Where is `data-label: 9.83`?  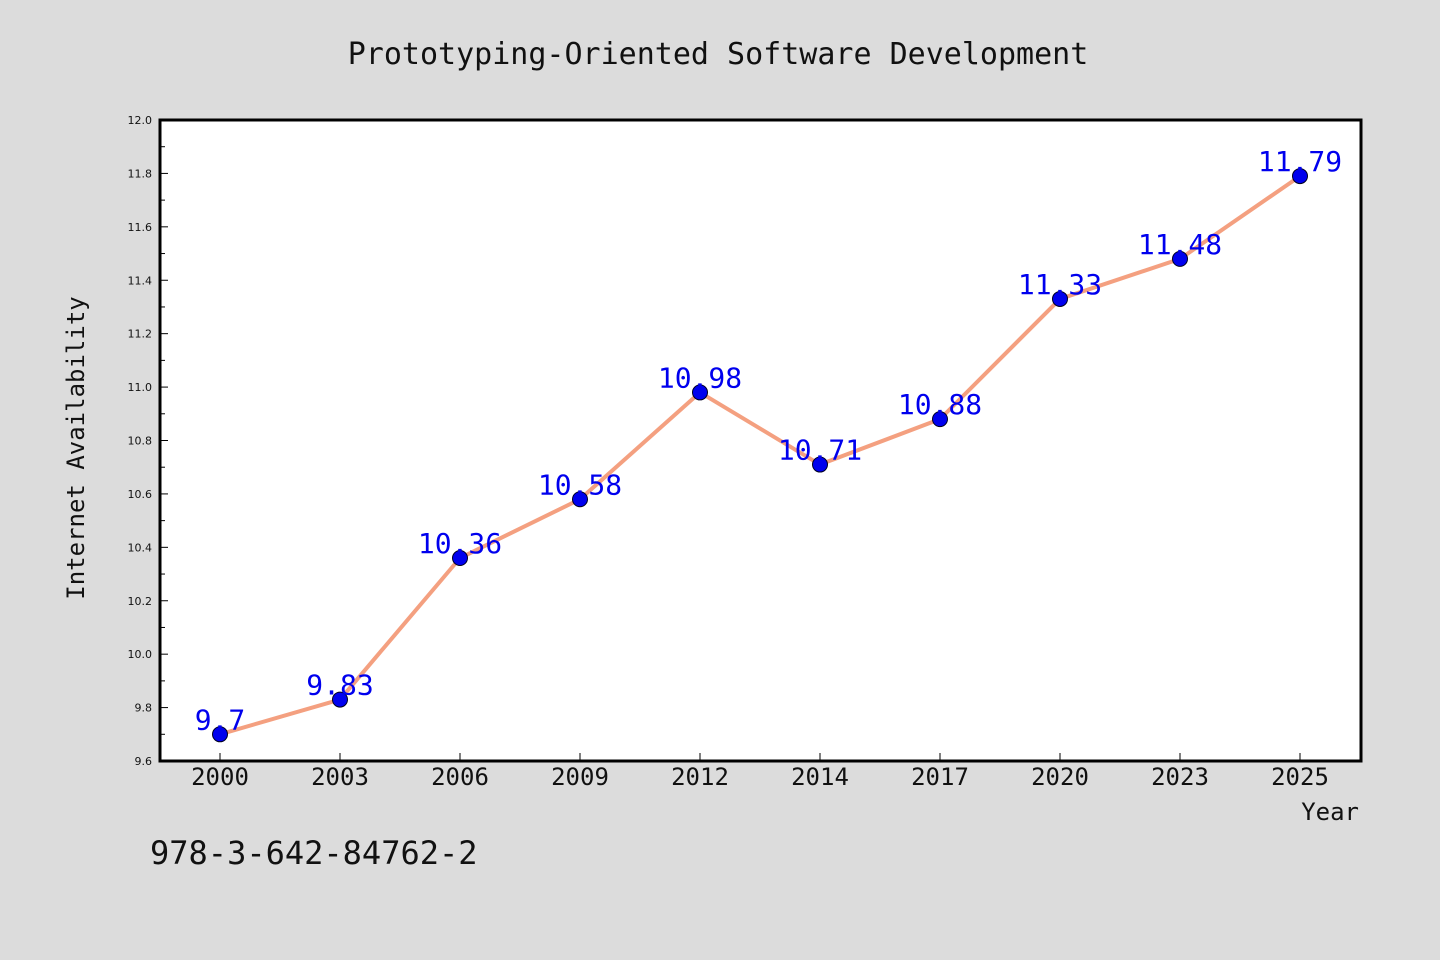
data-label: 9.83 is located at coordinates (339, 685).